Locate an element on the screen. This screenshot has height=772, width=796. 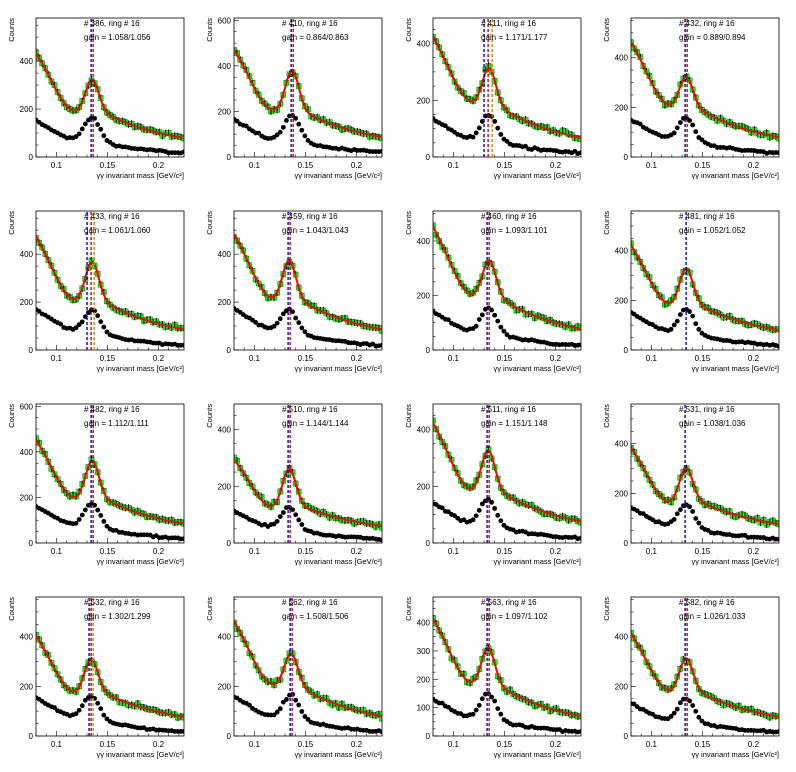
gain-label: gain = 1.097/1.102 is located at coordinates (514, 616).